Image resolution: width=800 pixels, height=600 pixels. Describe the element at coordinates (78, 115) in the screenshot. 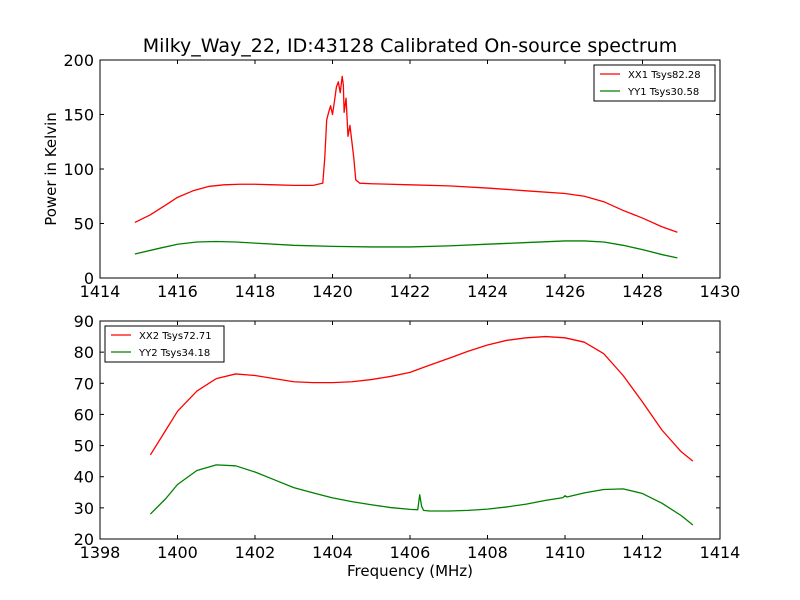

I see `y-tick-label-1-3: 150` at that location.